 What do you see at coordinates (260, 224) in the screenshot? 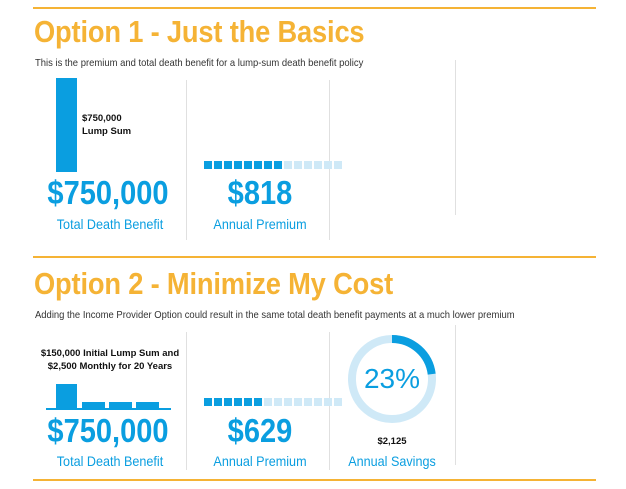
I see `option-1-premium-caption: Annual Premium` at bounding box center [260, 224].